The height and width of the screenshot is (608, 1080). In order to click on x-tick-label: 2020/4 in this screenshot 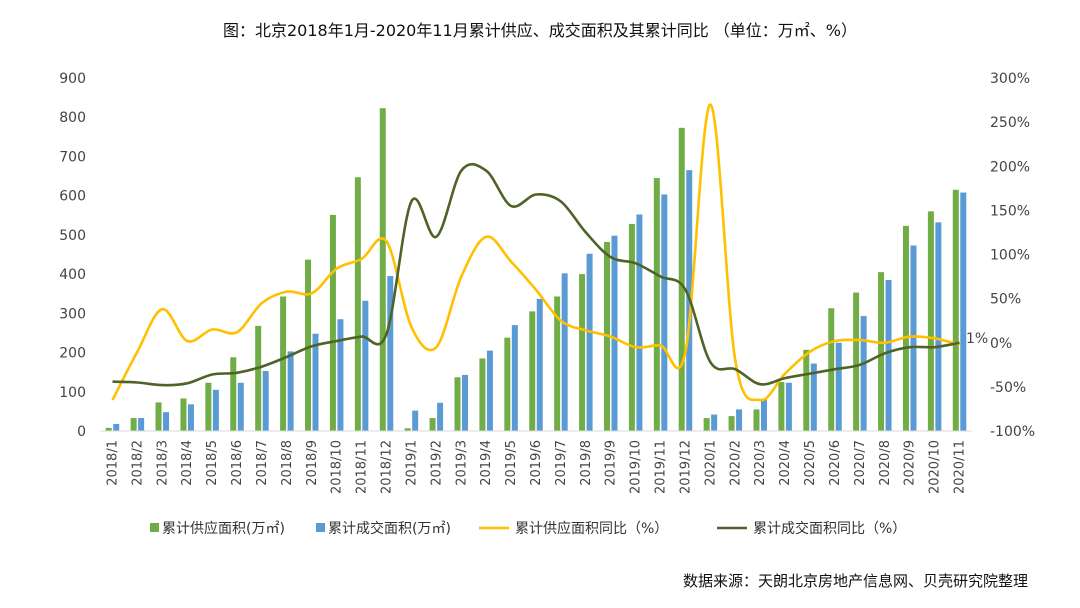, I will do `click(785, 463)`.